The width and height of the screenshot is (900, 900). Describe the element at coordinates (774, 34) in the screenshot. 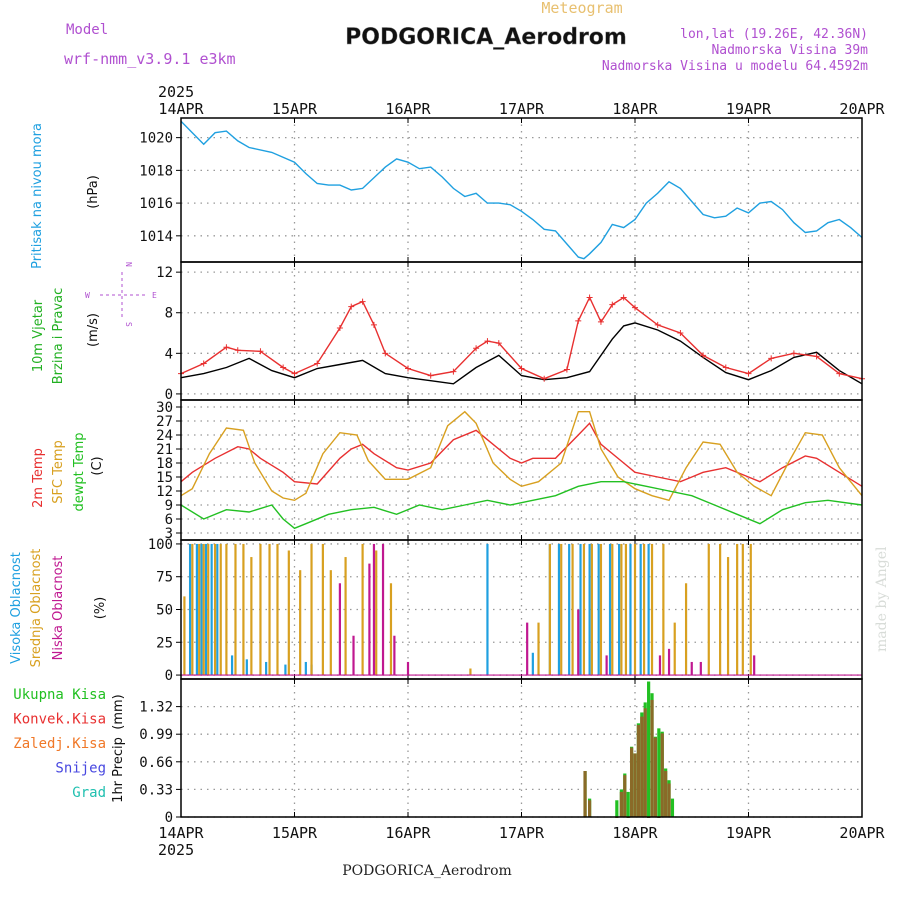

I see `lonlat-label: lon,lat (19.26E, 42.36N)` at that location.